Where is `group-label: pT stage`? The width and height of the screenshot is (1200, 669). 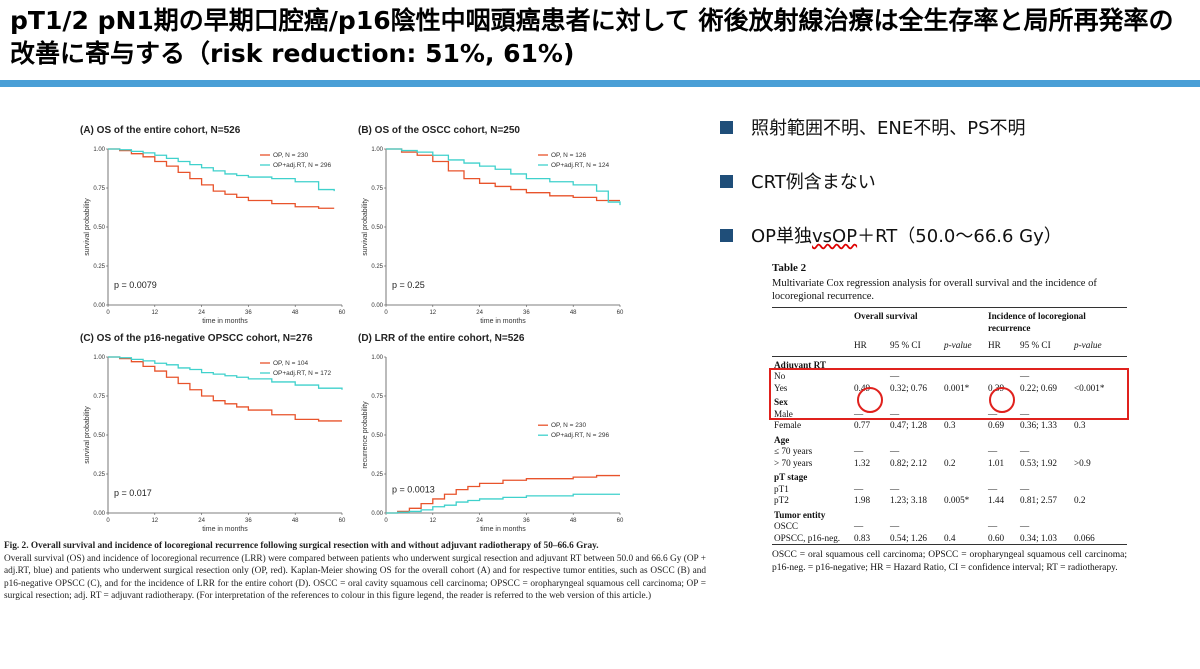 group-label: pT stage is located at coordinates (791, 477).